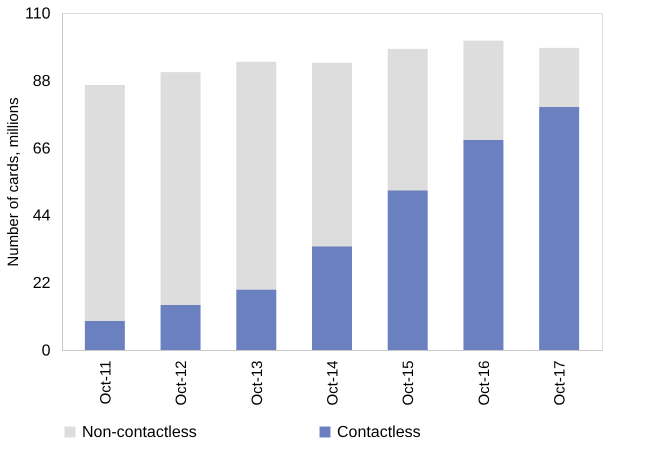  Describe the element at coordinates (139, 432) in the screenshot. I see `legend-label: Non-contactless` at that location.